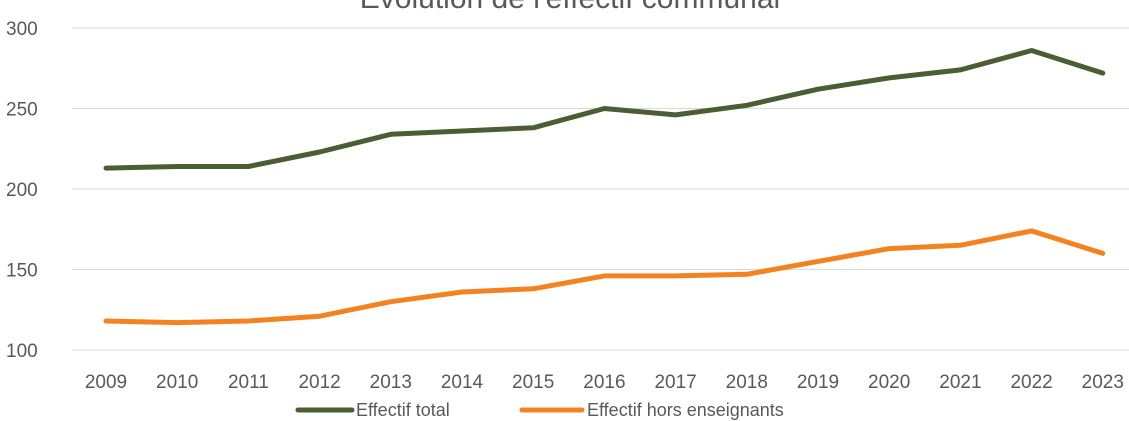 This screenshot has width=1129, height=421. I want to click on legend: Effectif total Effectif hors enseignants, so click(539, 410).